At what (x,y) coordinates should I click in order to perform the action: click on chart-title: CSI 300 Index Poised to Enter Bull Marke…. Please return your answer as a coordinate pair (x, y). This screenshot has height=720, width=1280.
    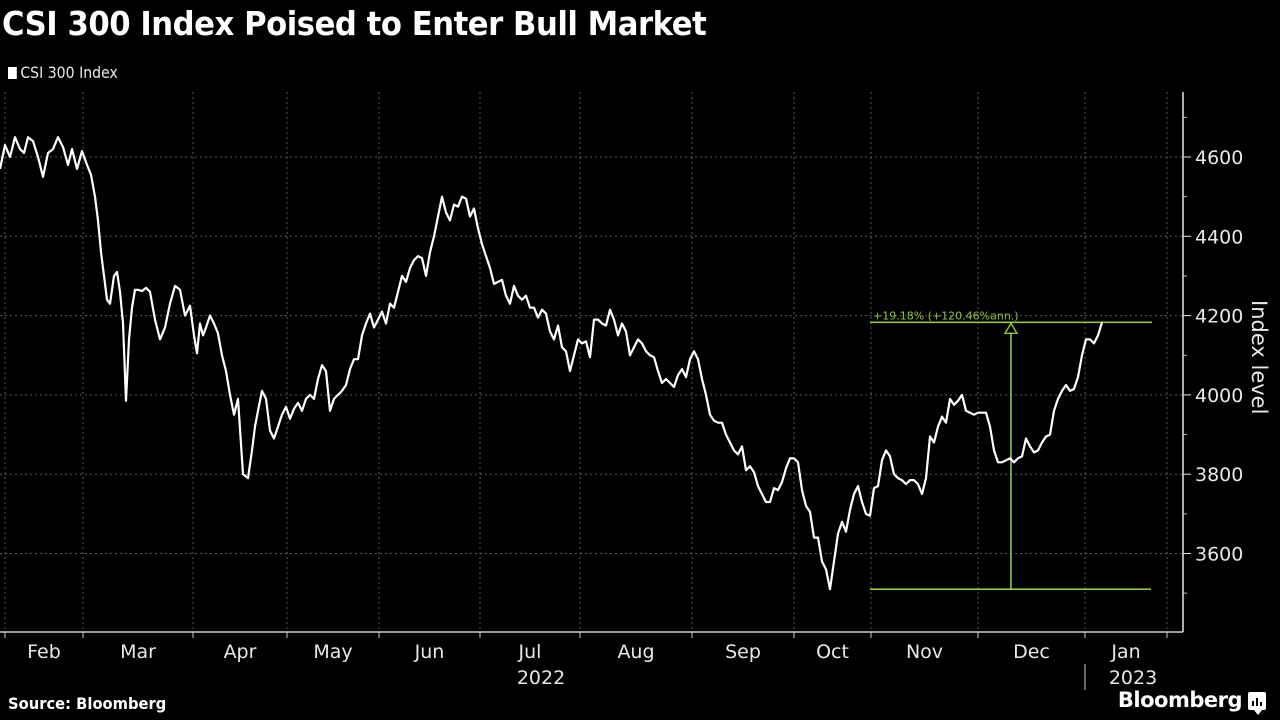
    Looking at the image, I should click on (354, 23).